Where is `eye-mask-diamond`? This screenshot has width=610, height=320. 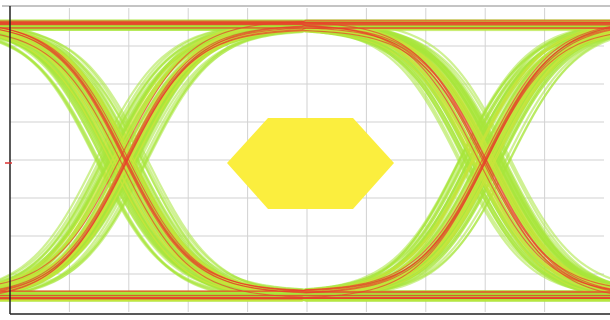
eye-mask-diamond is located at coordinates (310, 163).